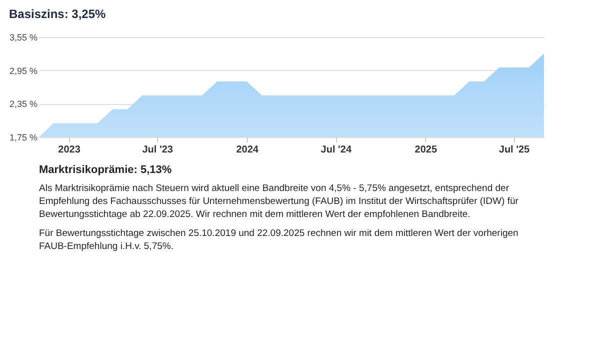 This screenshot has height=350, width=600. I want to click on text: Als Marktrisikoprämie nach Steuern wird aktuell eine Bandbreite von 4,5% - 5,75% angesetzt, entsprechend der Empfehlung des Fachausschusses für Unternehmensbewertung (FAUB) im Institut der Wirtschaftsprüfer (IDW) für Bewertungsstichtage ab 22.09.2025. Wir rechnen mit dem mittleren Wert der empfohlenen Bandbreite., so click(278, 201).